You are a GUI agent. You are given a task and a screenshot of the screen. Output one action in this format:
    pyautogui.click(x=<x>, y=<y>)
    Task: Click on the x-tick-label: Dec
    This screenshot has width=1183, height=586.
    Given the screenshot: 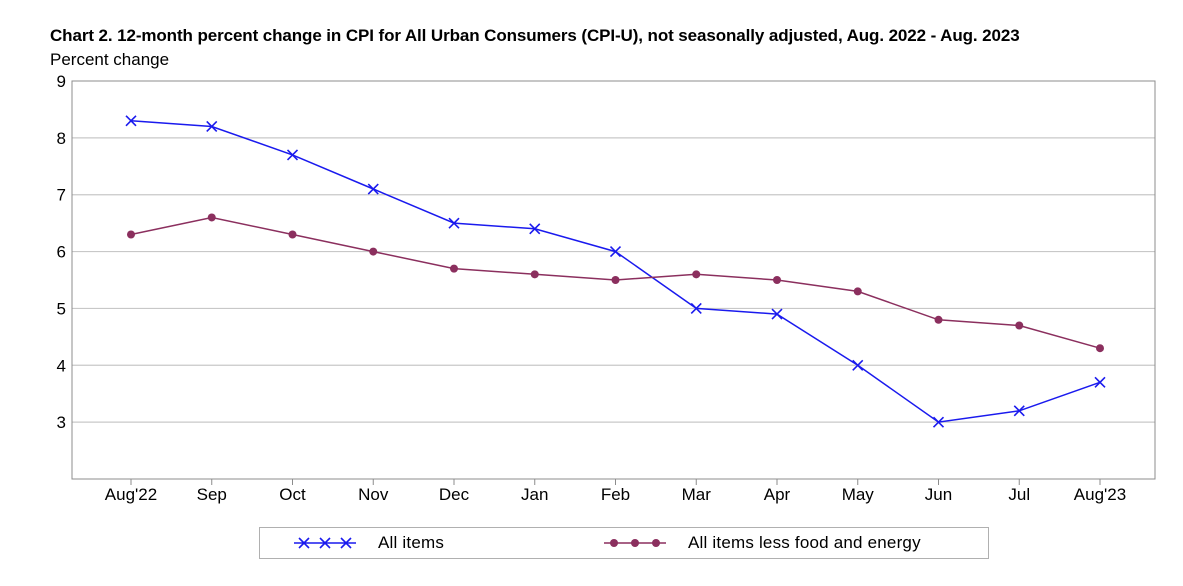 What is the action you would take?
    pyautogui.click(x=454, y=494)
    